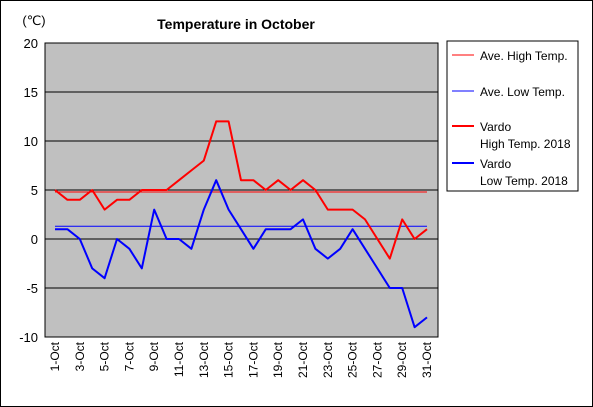 This screenshot has width=593, height=407. What do you see at coordinates (129, 356) in the screenshot?
I see `x-tick-label: 7-Oct` at bounding box center [129, 356].